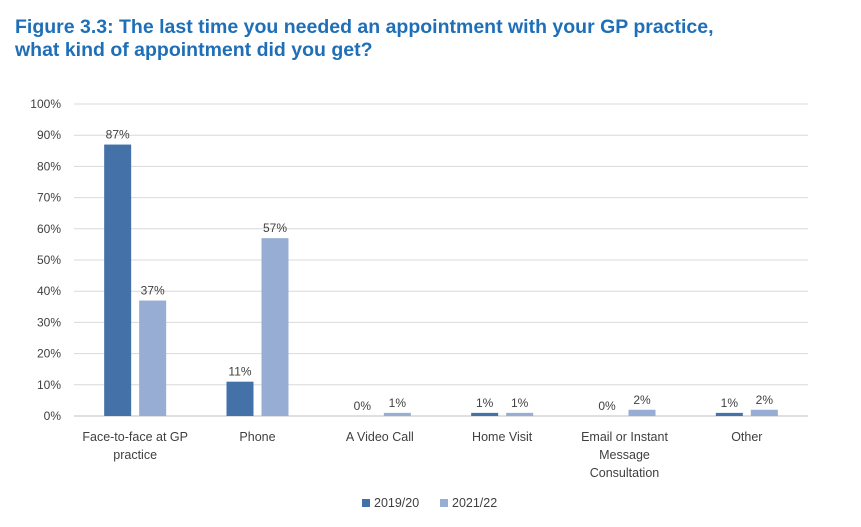  What do you see at coordinates (53, 416) in the screenshot?
I see `y-tick-label: 0%` at bounding box center [53, 416].